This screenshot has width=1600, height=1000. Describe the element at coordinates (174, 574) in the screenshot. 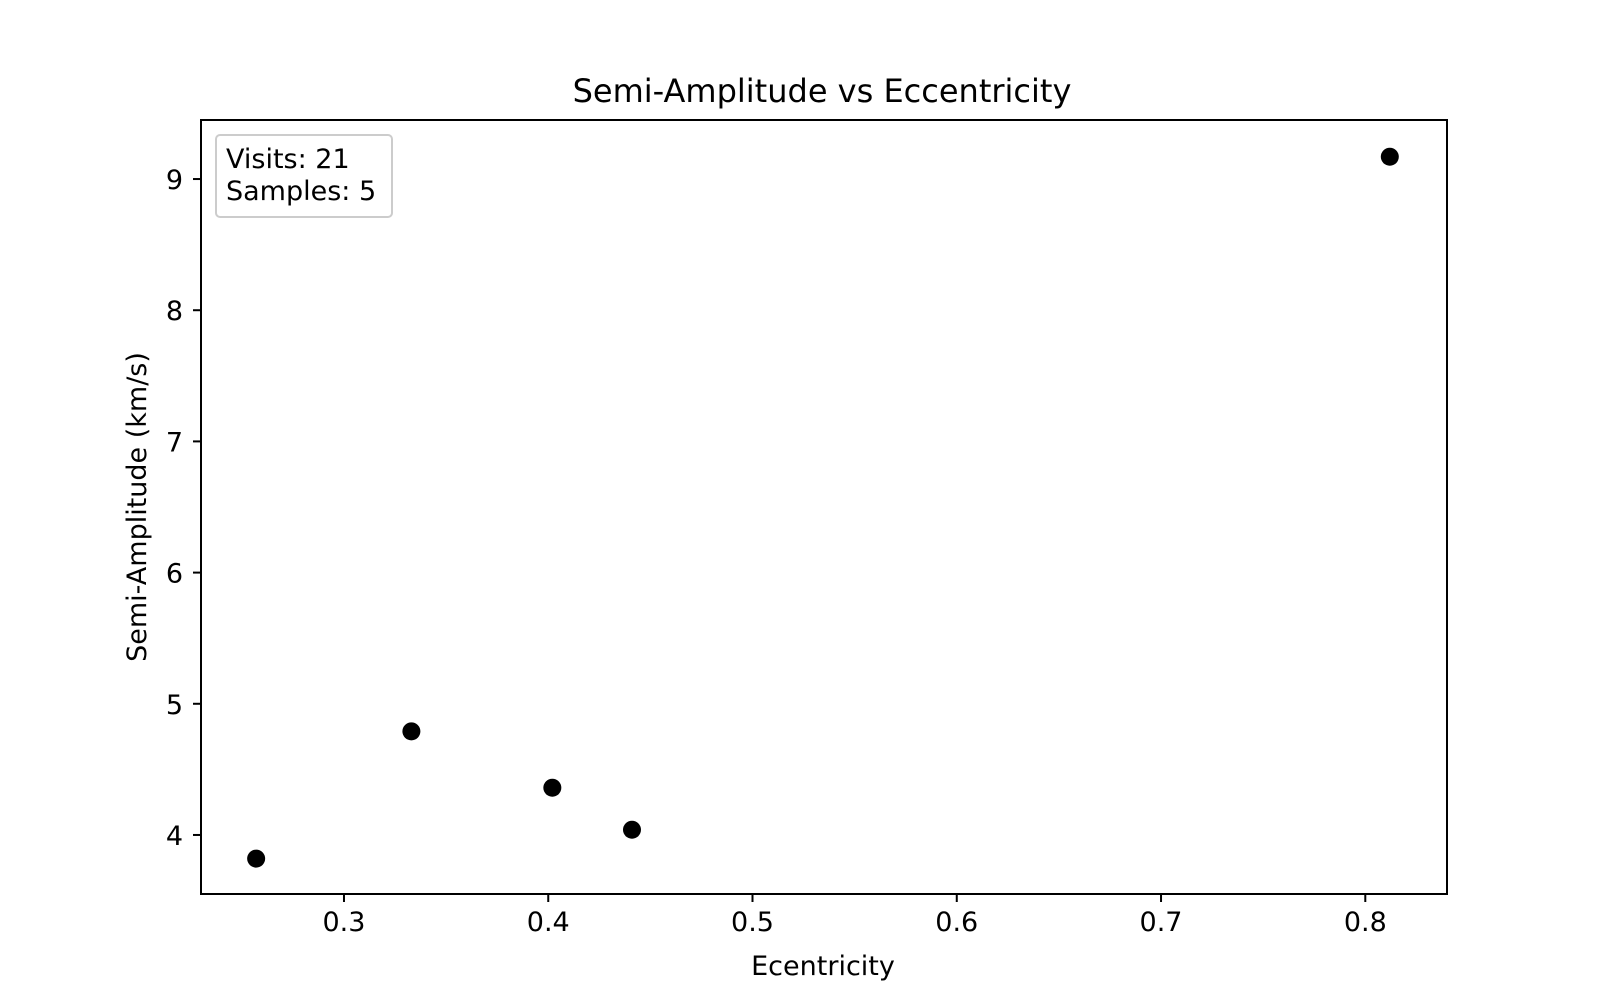

I see `y-tick-label: 6` at that location.